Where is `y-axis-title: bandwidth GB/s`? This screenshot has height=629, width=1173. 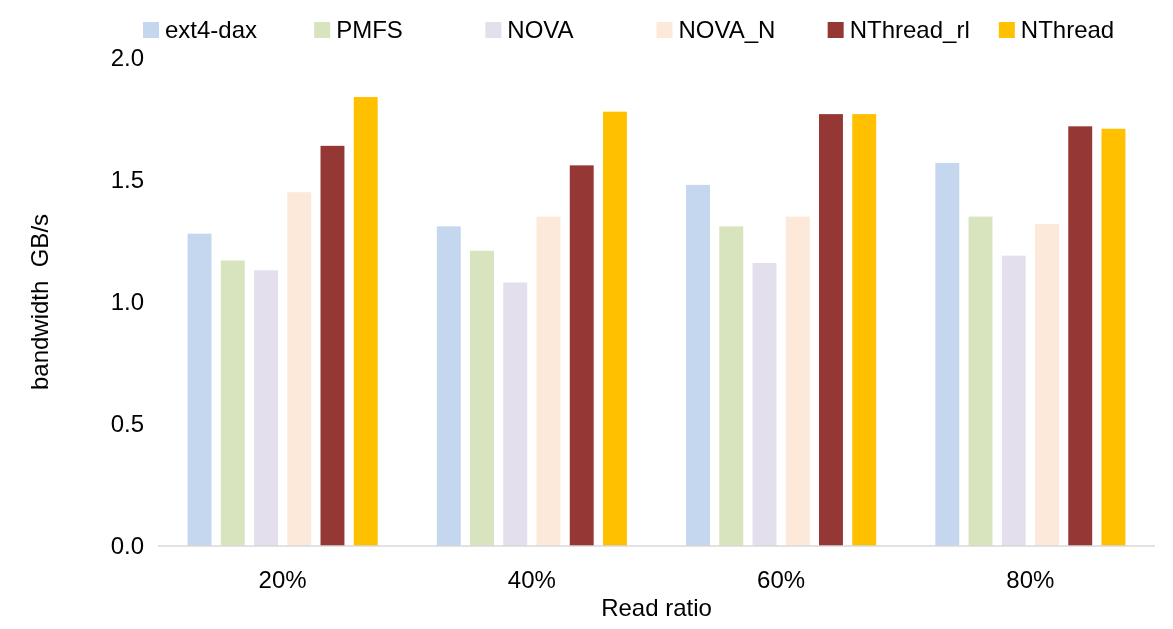 y-axis-title: bandwidth GB/s is located at coordinates (39, 302).